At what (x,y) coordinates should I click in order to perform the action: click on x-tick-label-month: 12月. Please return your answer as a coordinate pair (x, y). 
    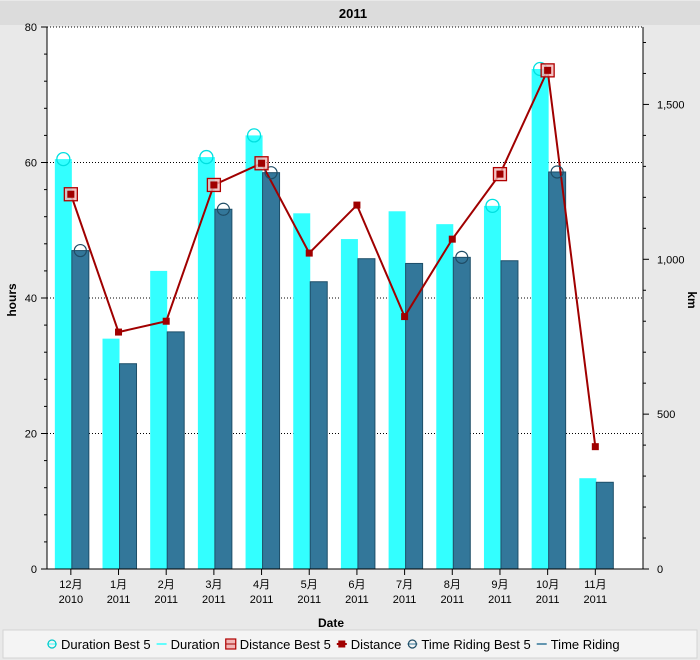
    Looking at the image, I should click on (70, 585).